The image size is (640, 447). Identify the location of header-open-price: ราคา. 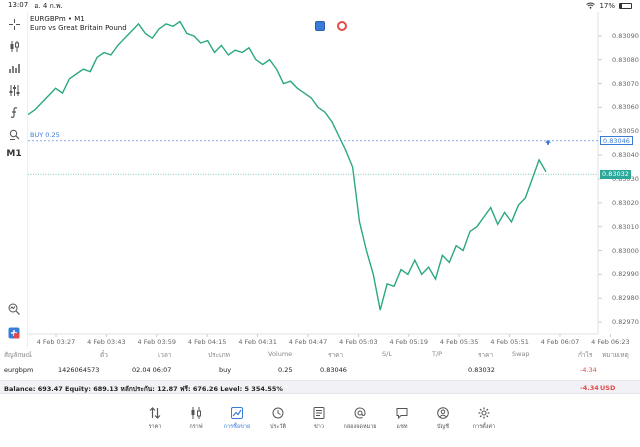
(336, 355).